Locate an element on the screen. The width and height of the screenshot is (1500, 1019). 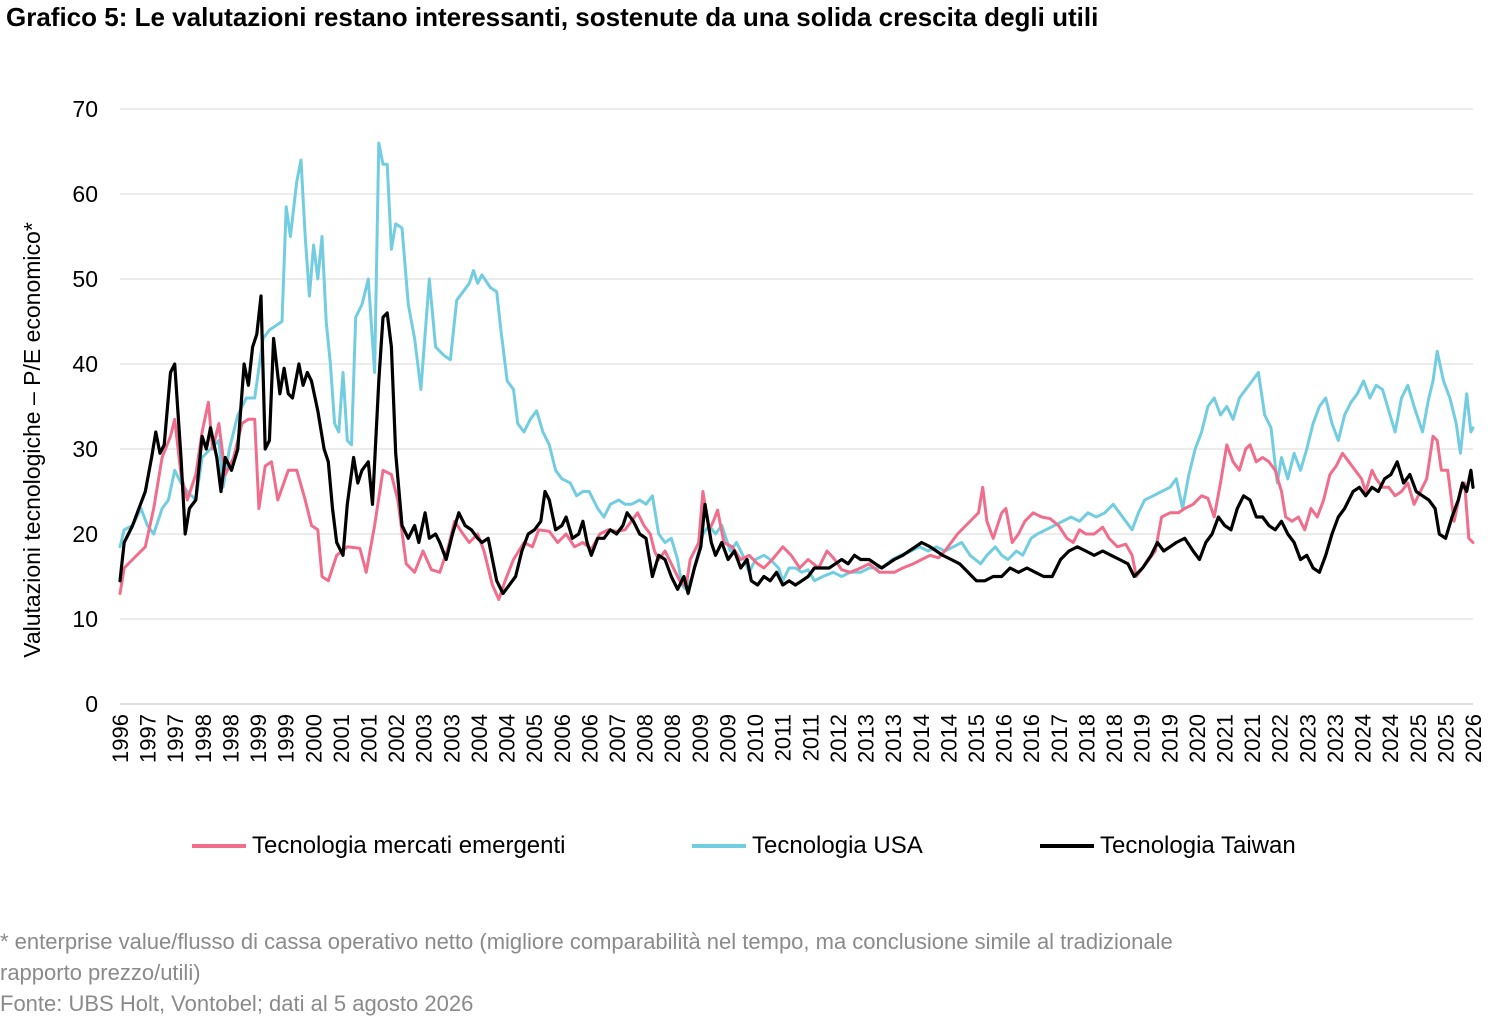
y-tick-label: 0 is located at coordinates (91, 704).